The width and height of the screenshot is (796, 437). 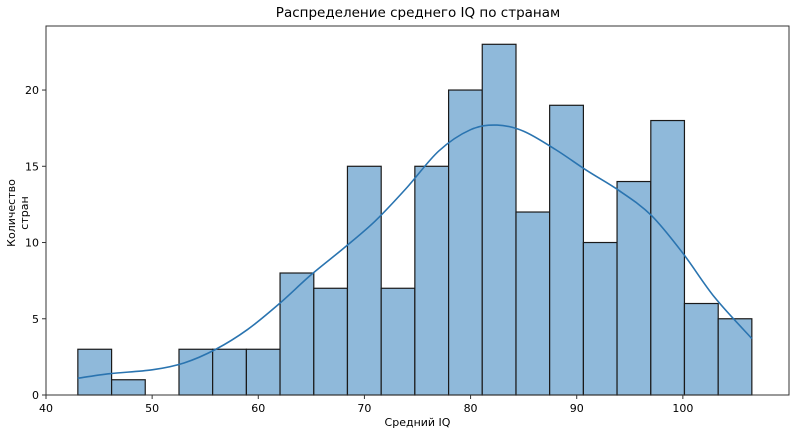 I want to click on x-tick-label: 50, so click(x=152, y=408).